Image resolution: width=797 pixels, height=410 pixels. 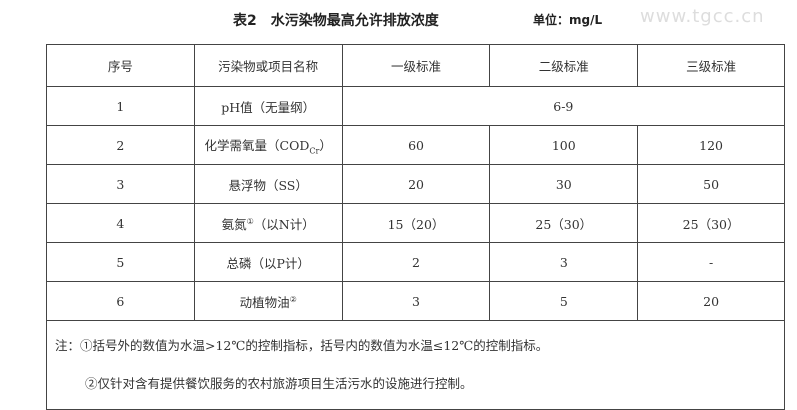 I want to click on pollutant-name: 氨氮①（以N计）, so click(x=268, y=223).